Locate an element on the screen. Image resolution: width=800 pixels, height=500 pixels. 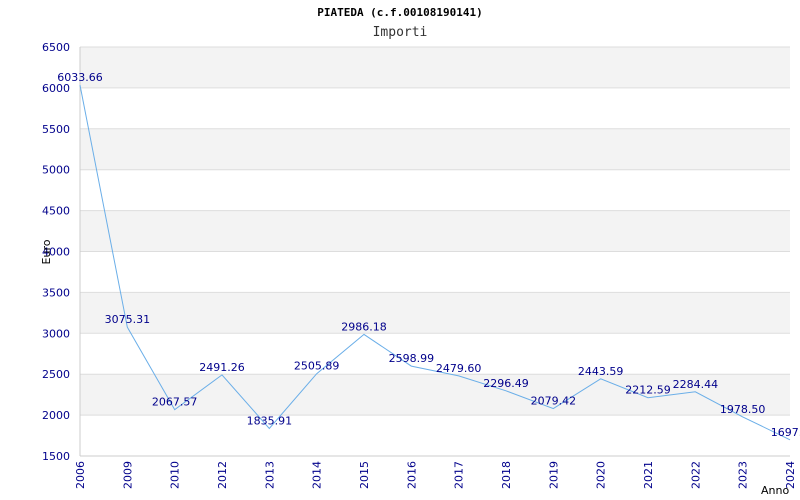
data-label: 2284.44 is located at coordinates (696, 384).